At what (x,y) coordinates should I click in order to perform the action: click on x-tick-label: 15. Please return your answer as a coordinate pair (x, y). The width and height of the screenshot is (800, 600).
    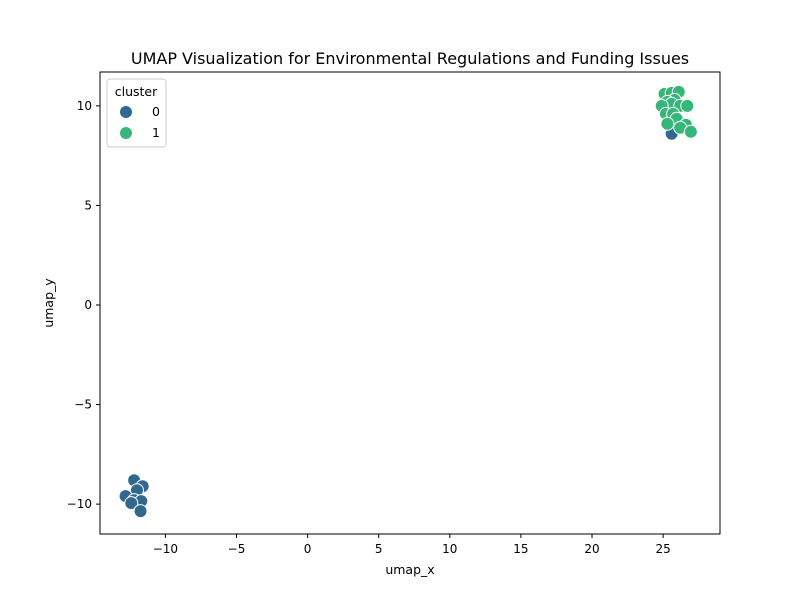
    Looking at the image, I should click on (520, 549).